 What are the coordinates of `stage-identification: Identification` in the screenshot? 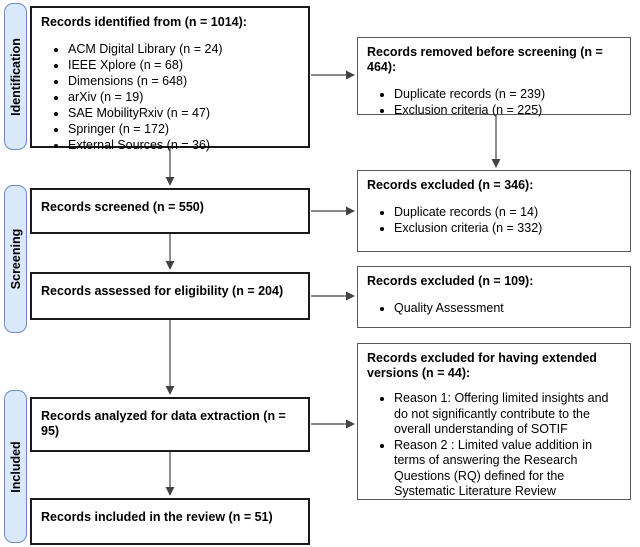 It's located at (15, 76).